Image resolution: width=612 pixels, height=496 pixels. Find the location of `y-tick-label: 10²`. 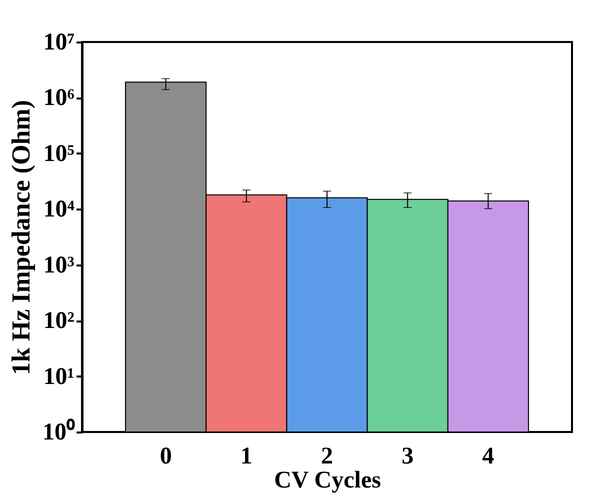

y-tick-label: 10² is located at coordinates (58, 321).